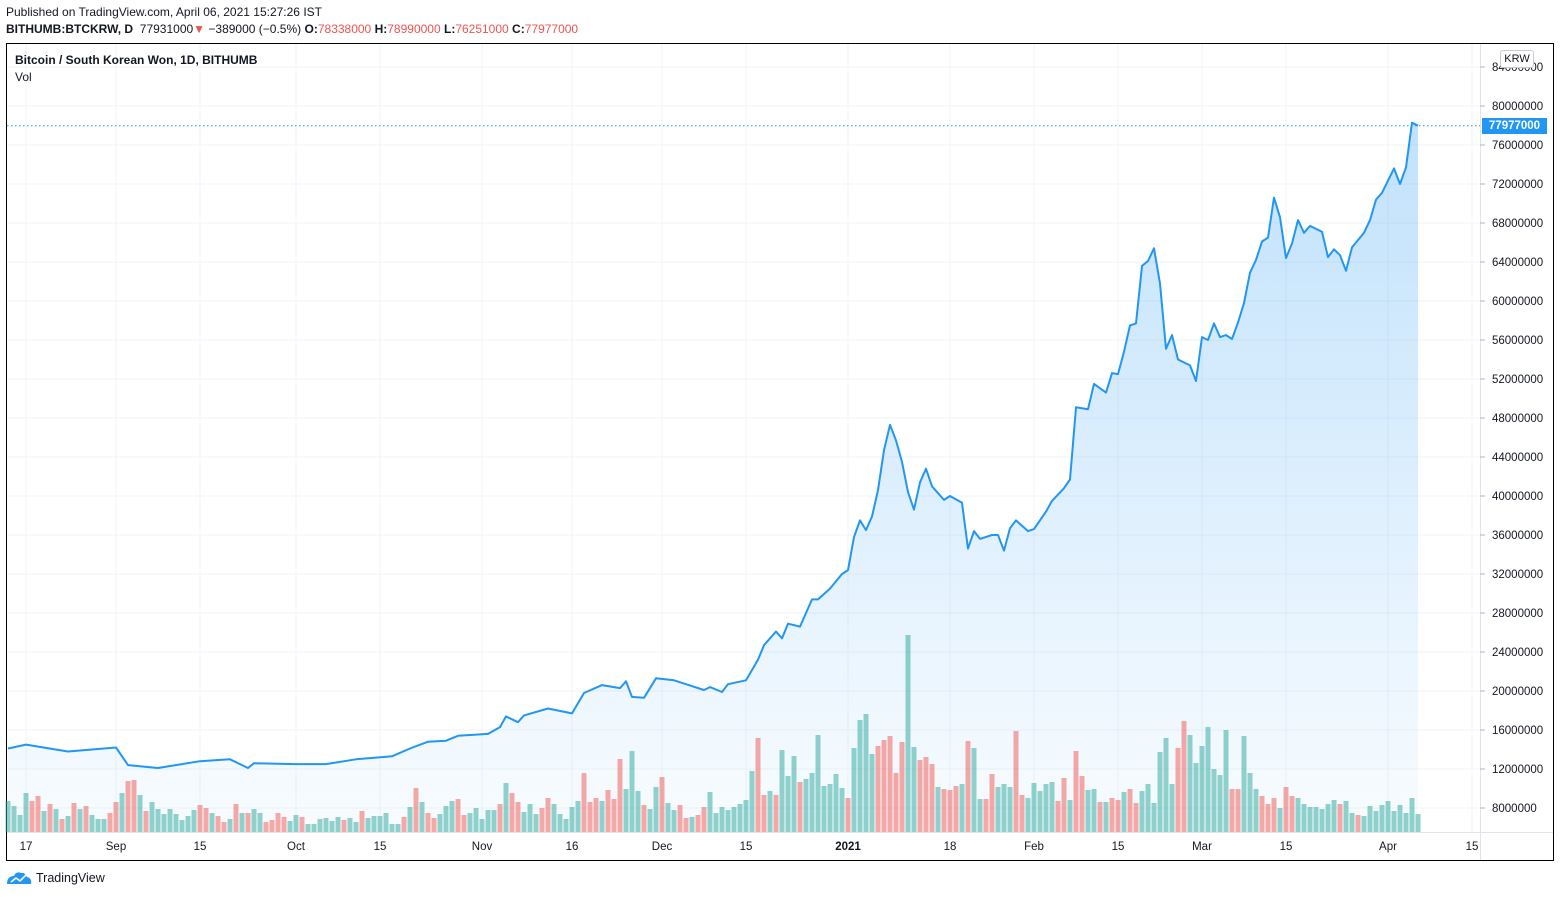 This screenshot has width=1560, height=897. What do you see at coordinates (1514, 126) in the screenshot?
I see `last-price-label: 77977000` at bounding box center [1514, 126].